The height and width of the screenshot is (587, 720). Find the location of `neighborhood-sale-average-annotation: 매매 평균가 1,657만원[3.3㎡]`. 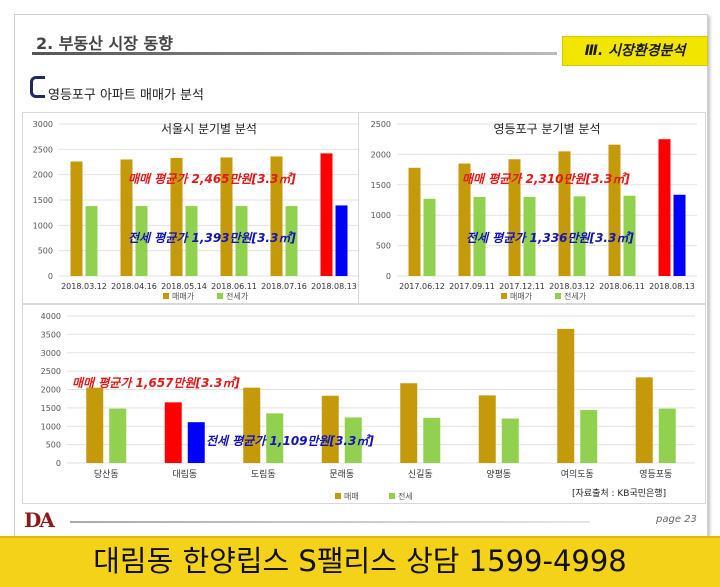

neighborhood-sale-average-annotation: 매매 평균가 1,657만원[3.3㎡] is located at coordinates (156, 383).